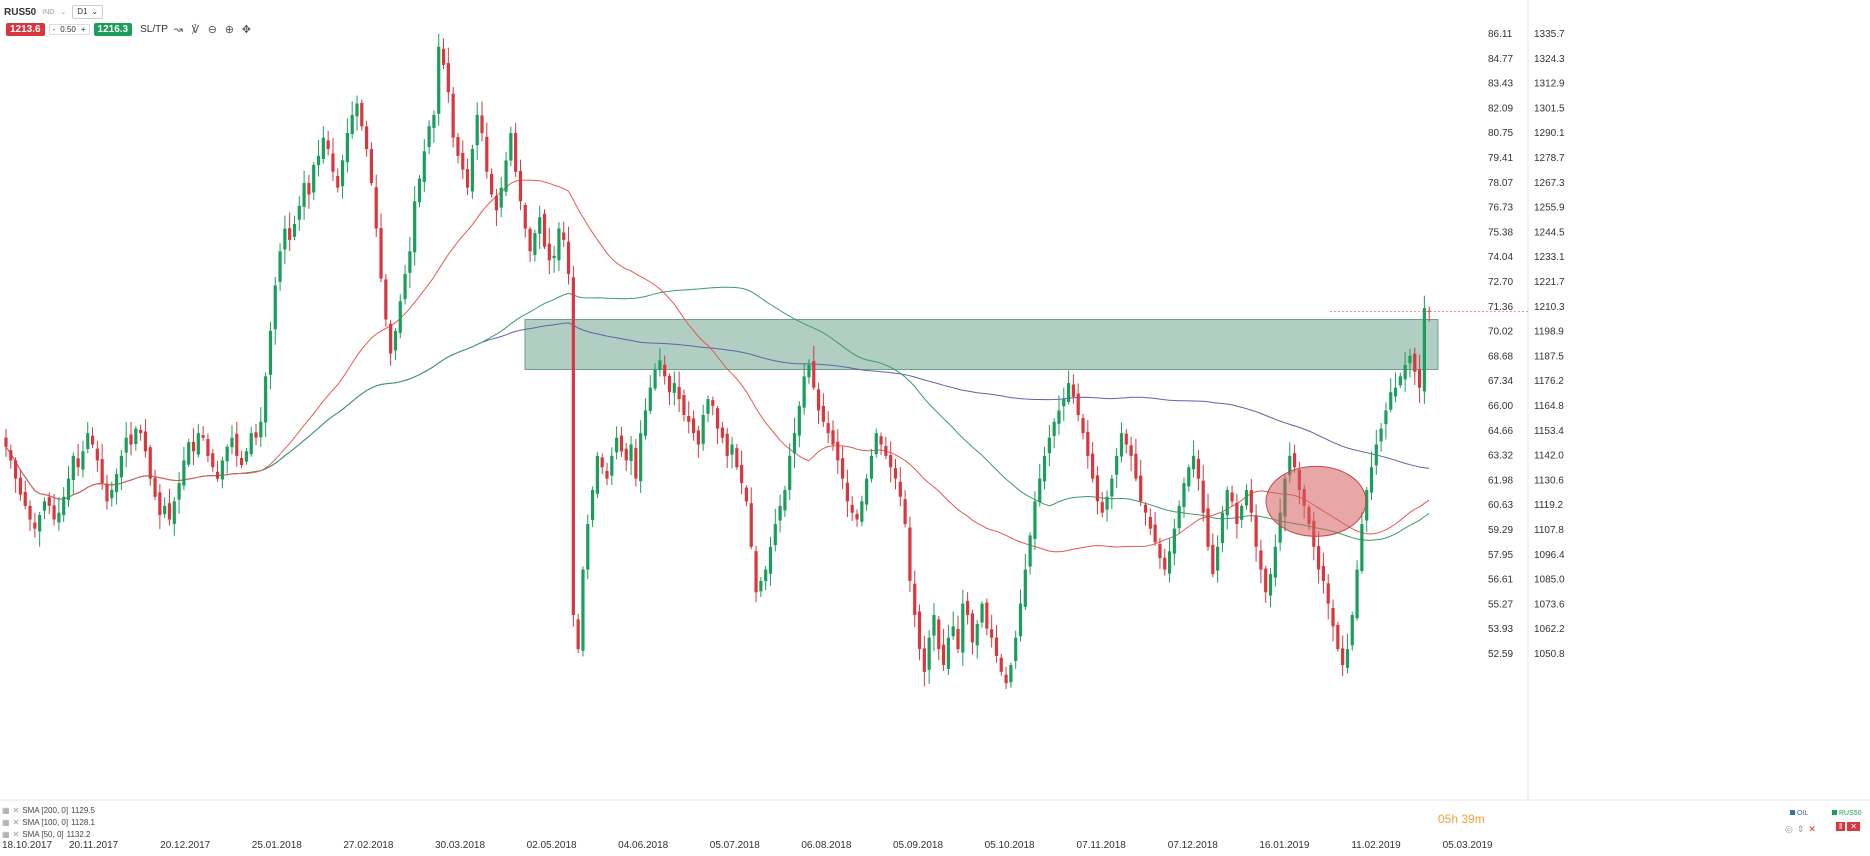 The image size is (1870, 856). I want to click on zoom-out-icon: ⊖, so click(212, 29).